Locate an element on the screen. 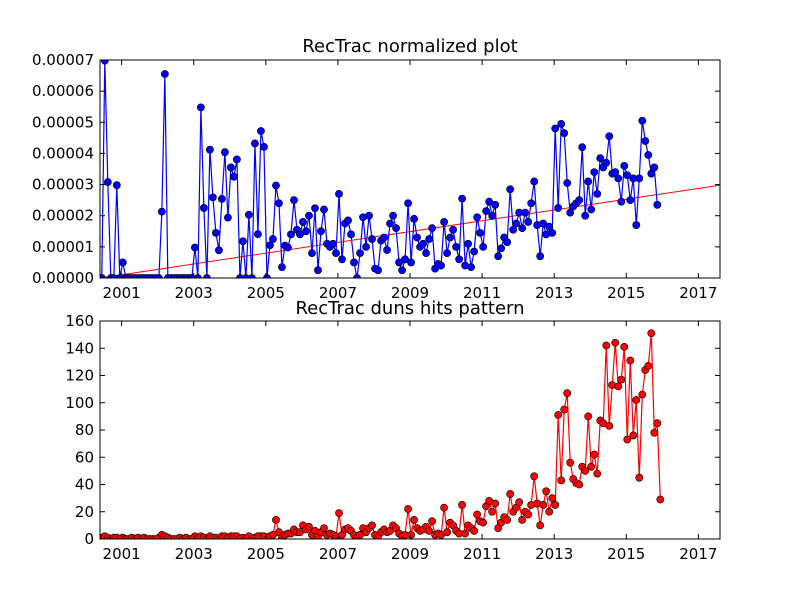 The height and width of the screenshot is (600, 800). x-tick-label: 2001 is located at coordinates (122, 293).